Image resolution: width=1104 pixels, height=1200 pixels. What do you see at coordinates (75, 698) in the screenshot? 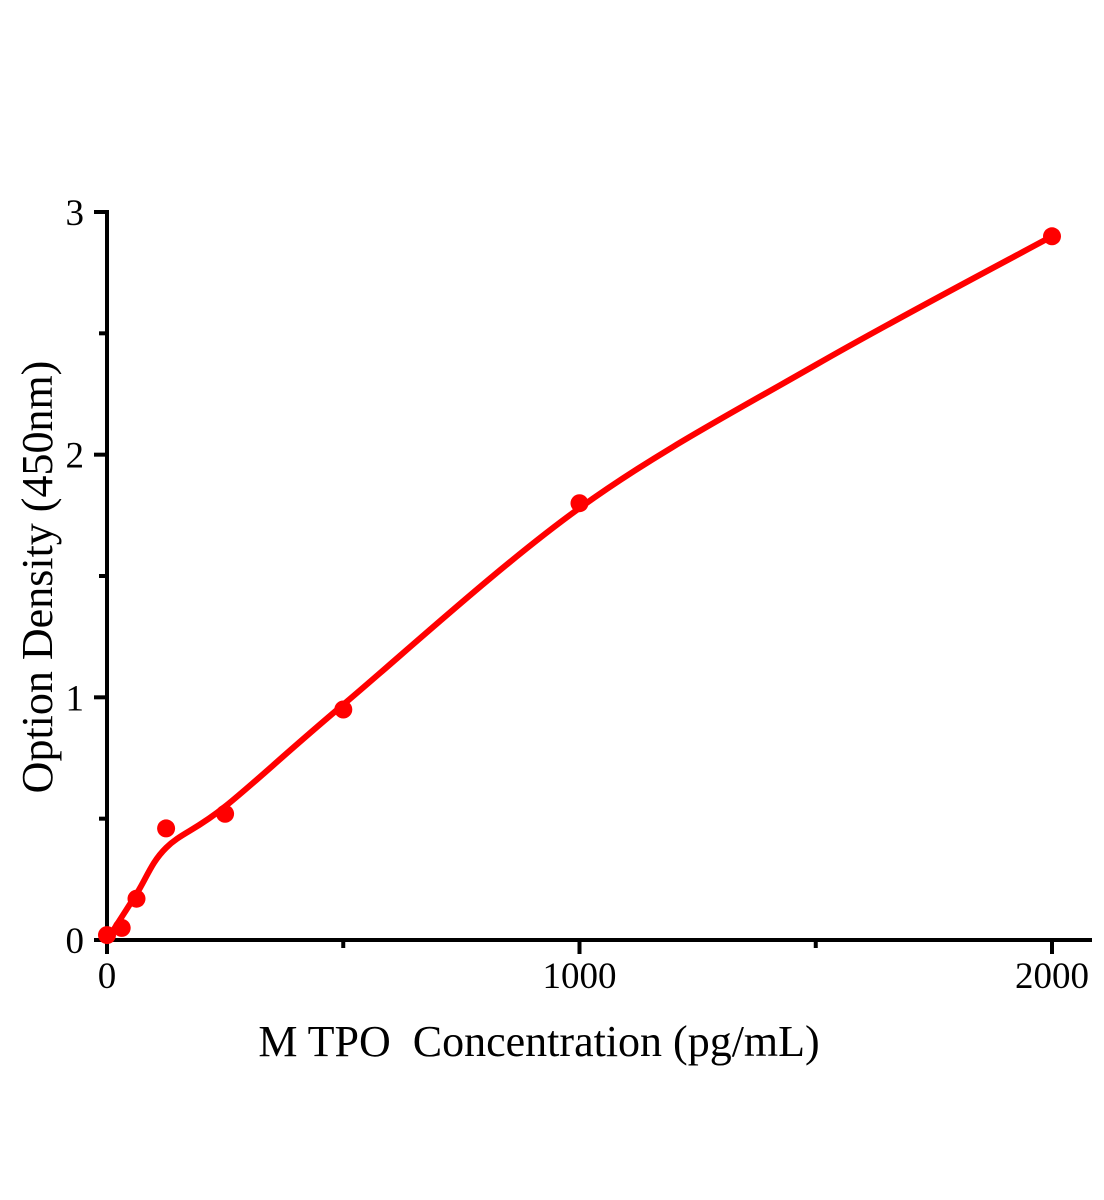
I see `y-tick-label: 1` at bounding box center [75, 698].